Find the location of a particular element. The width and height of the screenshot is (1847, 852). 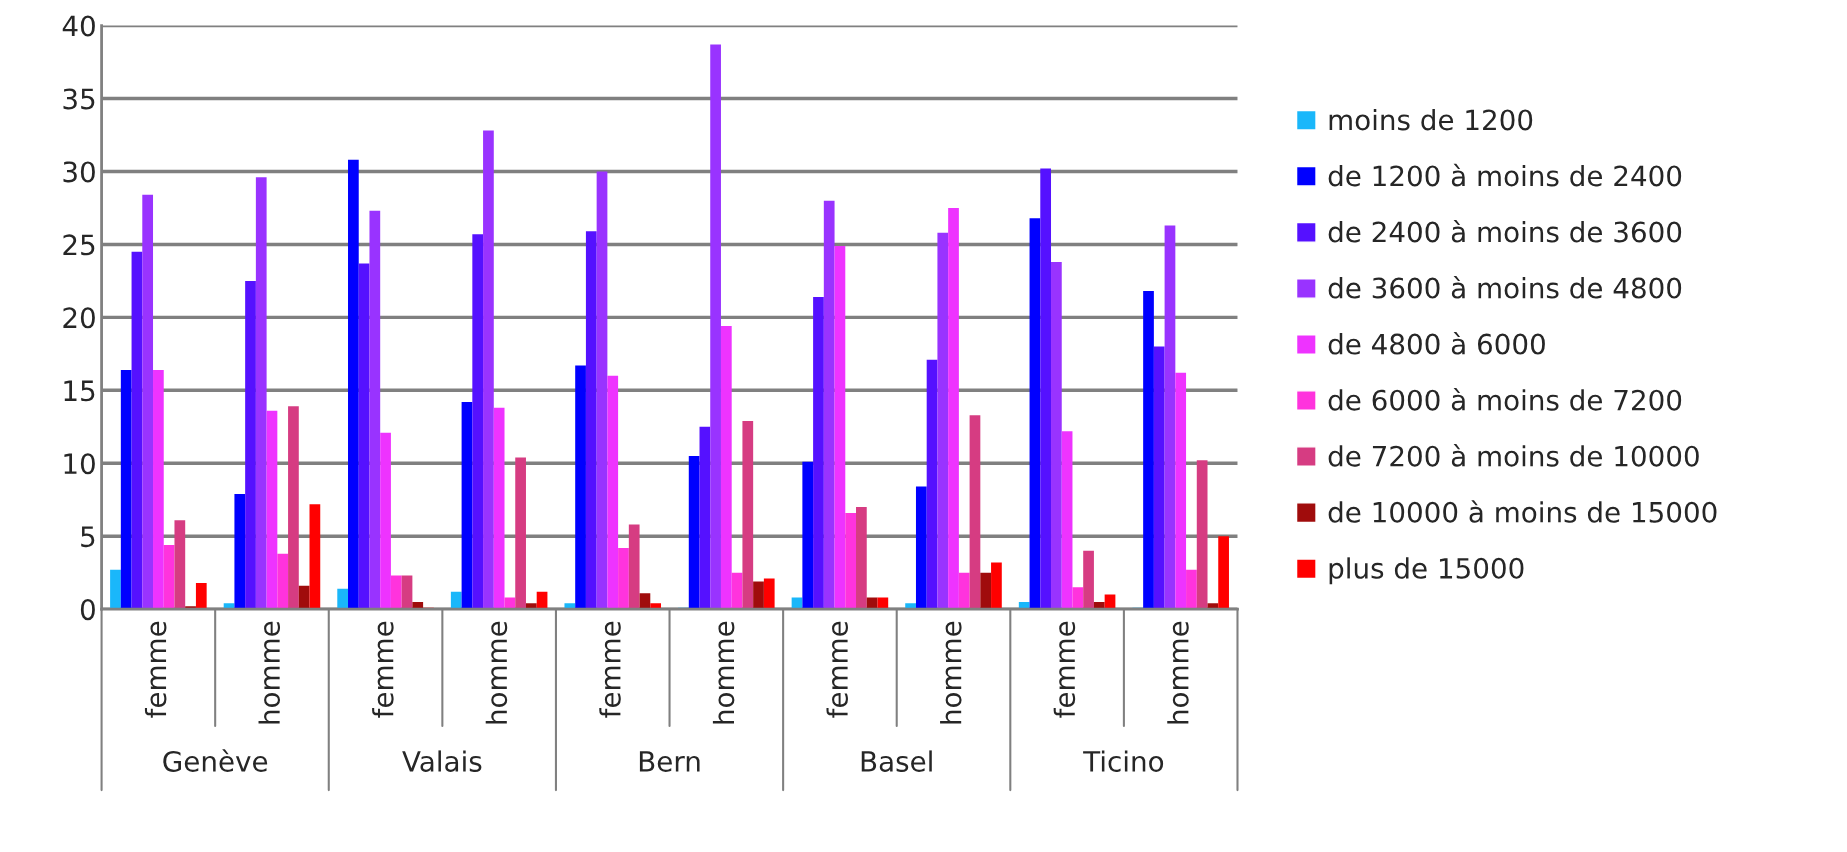

legend-label: de 6000 à moins de 7200 is located at coordinates (1505, 399).